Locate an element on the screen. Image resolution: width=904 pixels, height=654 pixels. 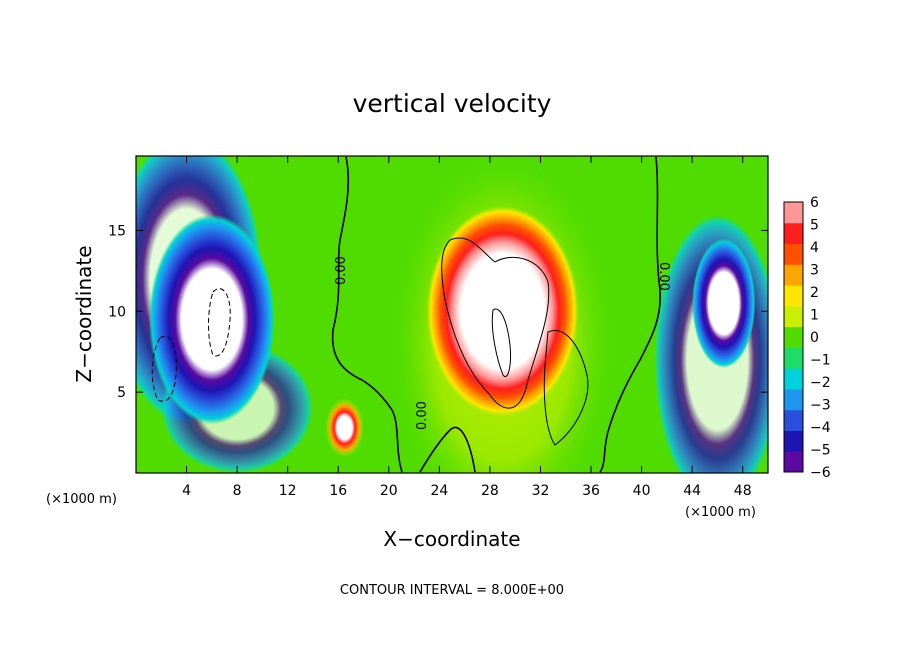
x-tick-label: 40 is located at coordinates (642, 491).